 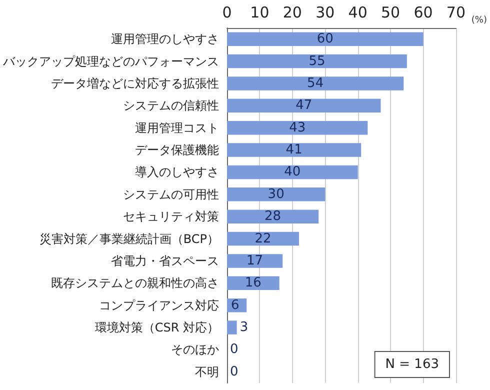 What do you see at coordinates (171, 105) in the screenshot?
I see `y-tick-label: システムの信頼性` at bounding box center [171, 105].